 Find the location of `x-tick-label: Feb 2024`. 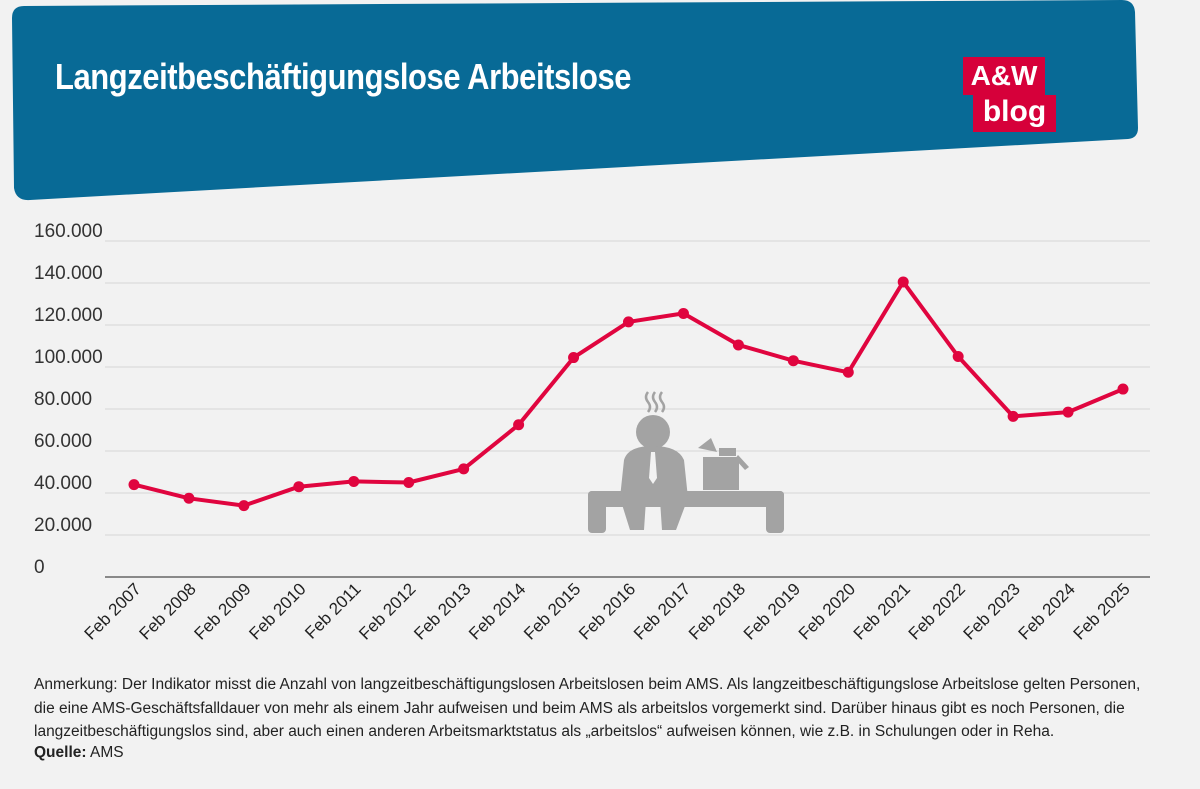

x-tick-label: Feb 2024 is located at coordinates (1047, 611).